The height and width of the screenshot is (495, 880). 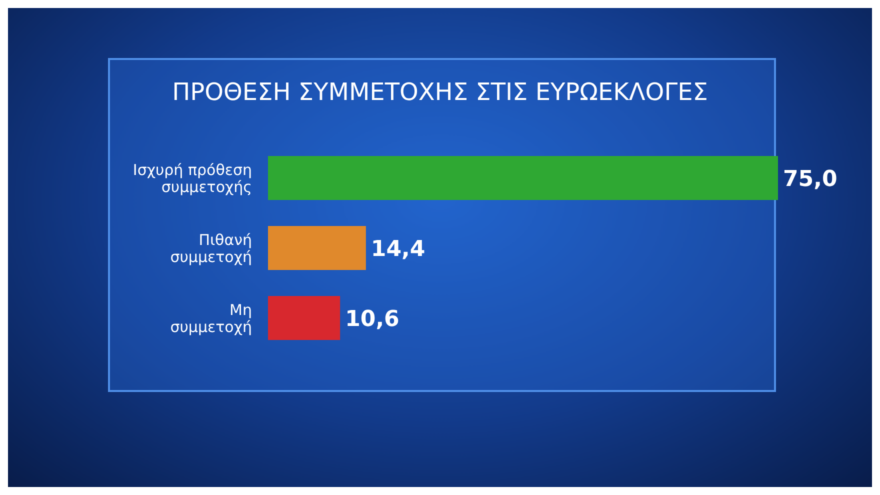 What do you see at coordinates (810, 179) in the screenshot?
I see `data-label: 75,0` at bounding box center [810, 179].